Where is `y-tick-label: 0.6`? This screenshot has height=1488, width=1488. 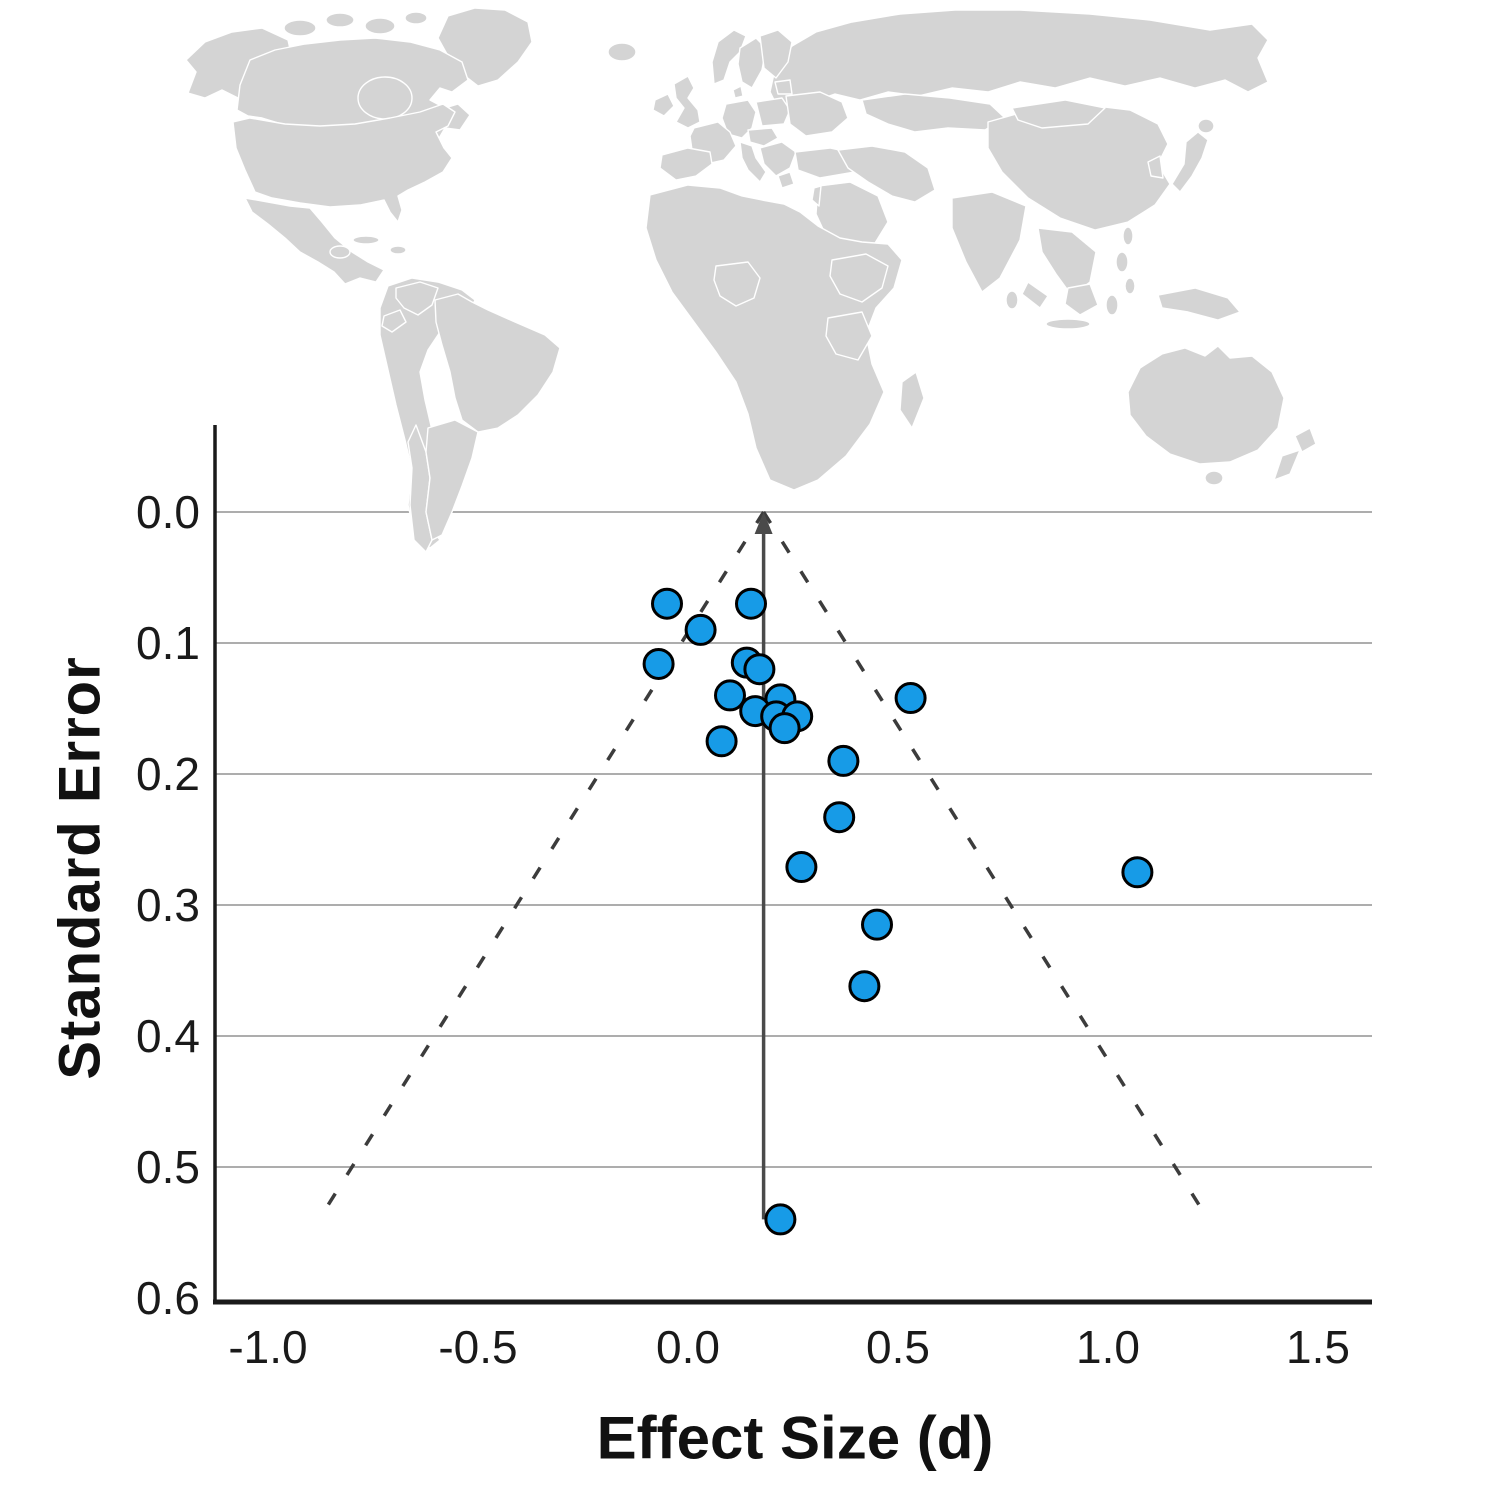 y-tick-label: 0.6 is located at coordinates (168, 1298).